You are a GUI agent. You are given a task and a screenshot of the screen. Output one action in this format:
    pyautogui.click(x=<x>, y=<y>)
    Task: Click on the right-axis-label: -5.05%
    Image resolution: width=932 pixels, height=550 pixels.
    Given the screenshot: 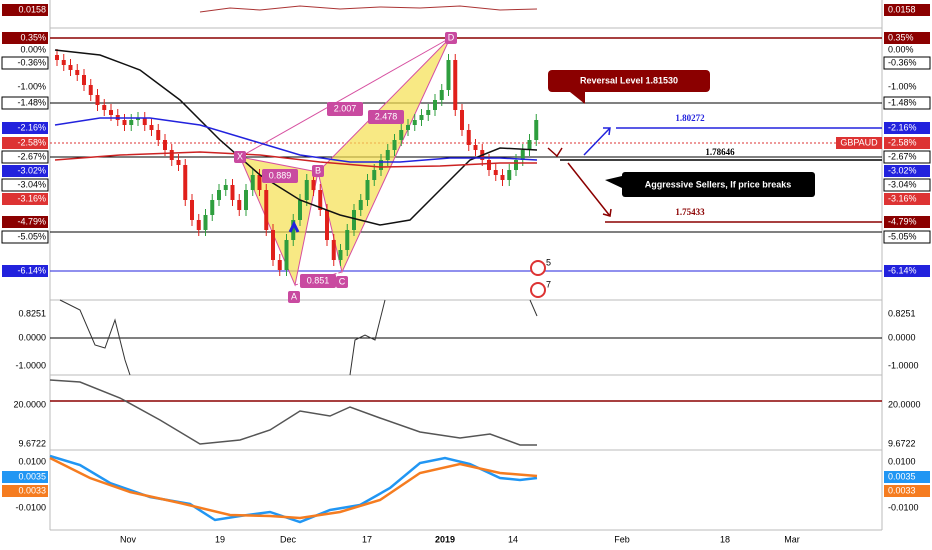 What is the action you would take?
    pyautogui.click(x=902, y=236)
    